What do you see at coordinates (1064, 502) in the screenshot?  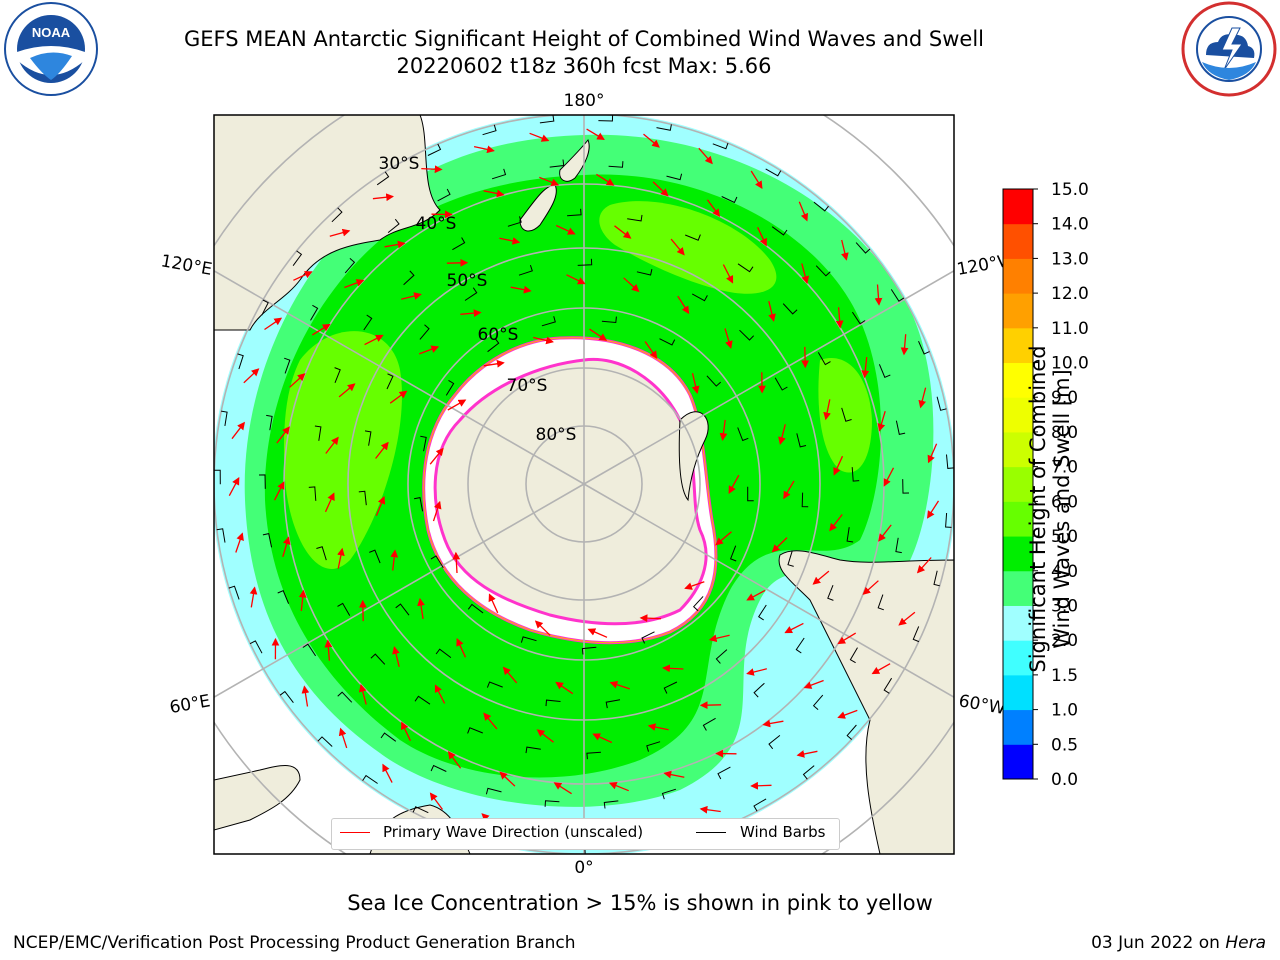 I see `colorbar-tick-label: 6.0` at bounding box center [1064, 502].